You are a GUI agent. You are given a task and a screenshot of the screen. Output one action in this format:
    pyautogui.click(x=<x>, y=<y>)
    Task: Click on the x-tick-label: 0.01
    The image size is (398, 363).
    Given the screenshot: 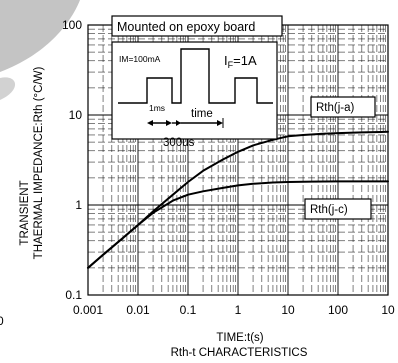 What is the action you would take?
    pyautogui.click(x=138, y=310)
    